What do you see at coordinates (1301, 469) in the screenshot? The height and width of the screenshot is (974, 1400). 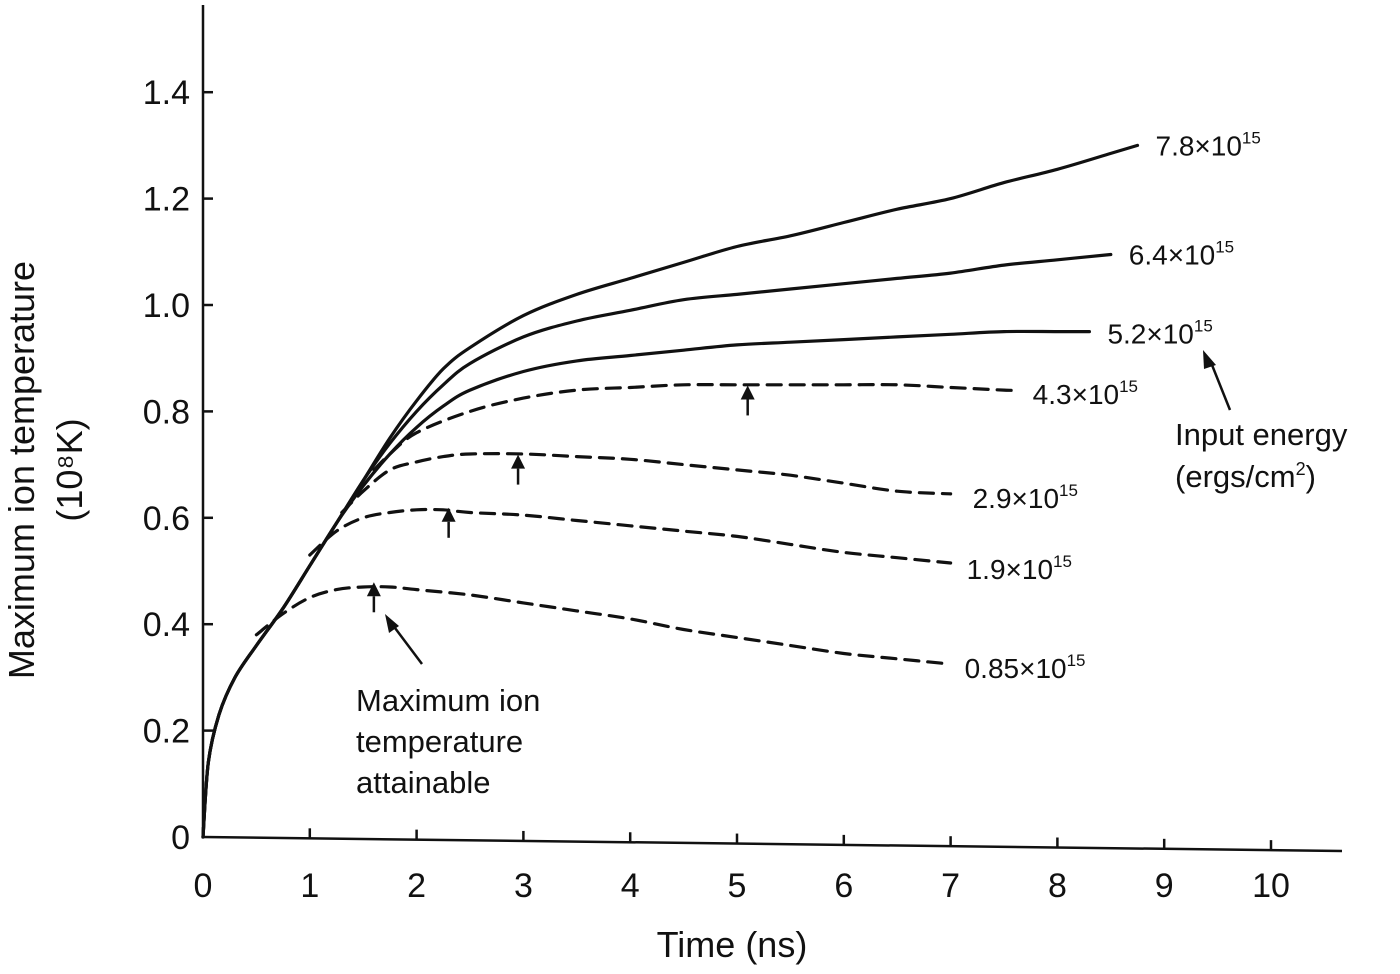 I see `input-energy-exp: 2` at bounding box center [1301, 469].